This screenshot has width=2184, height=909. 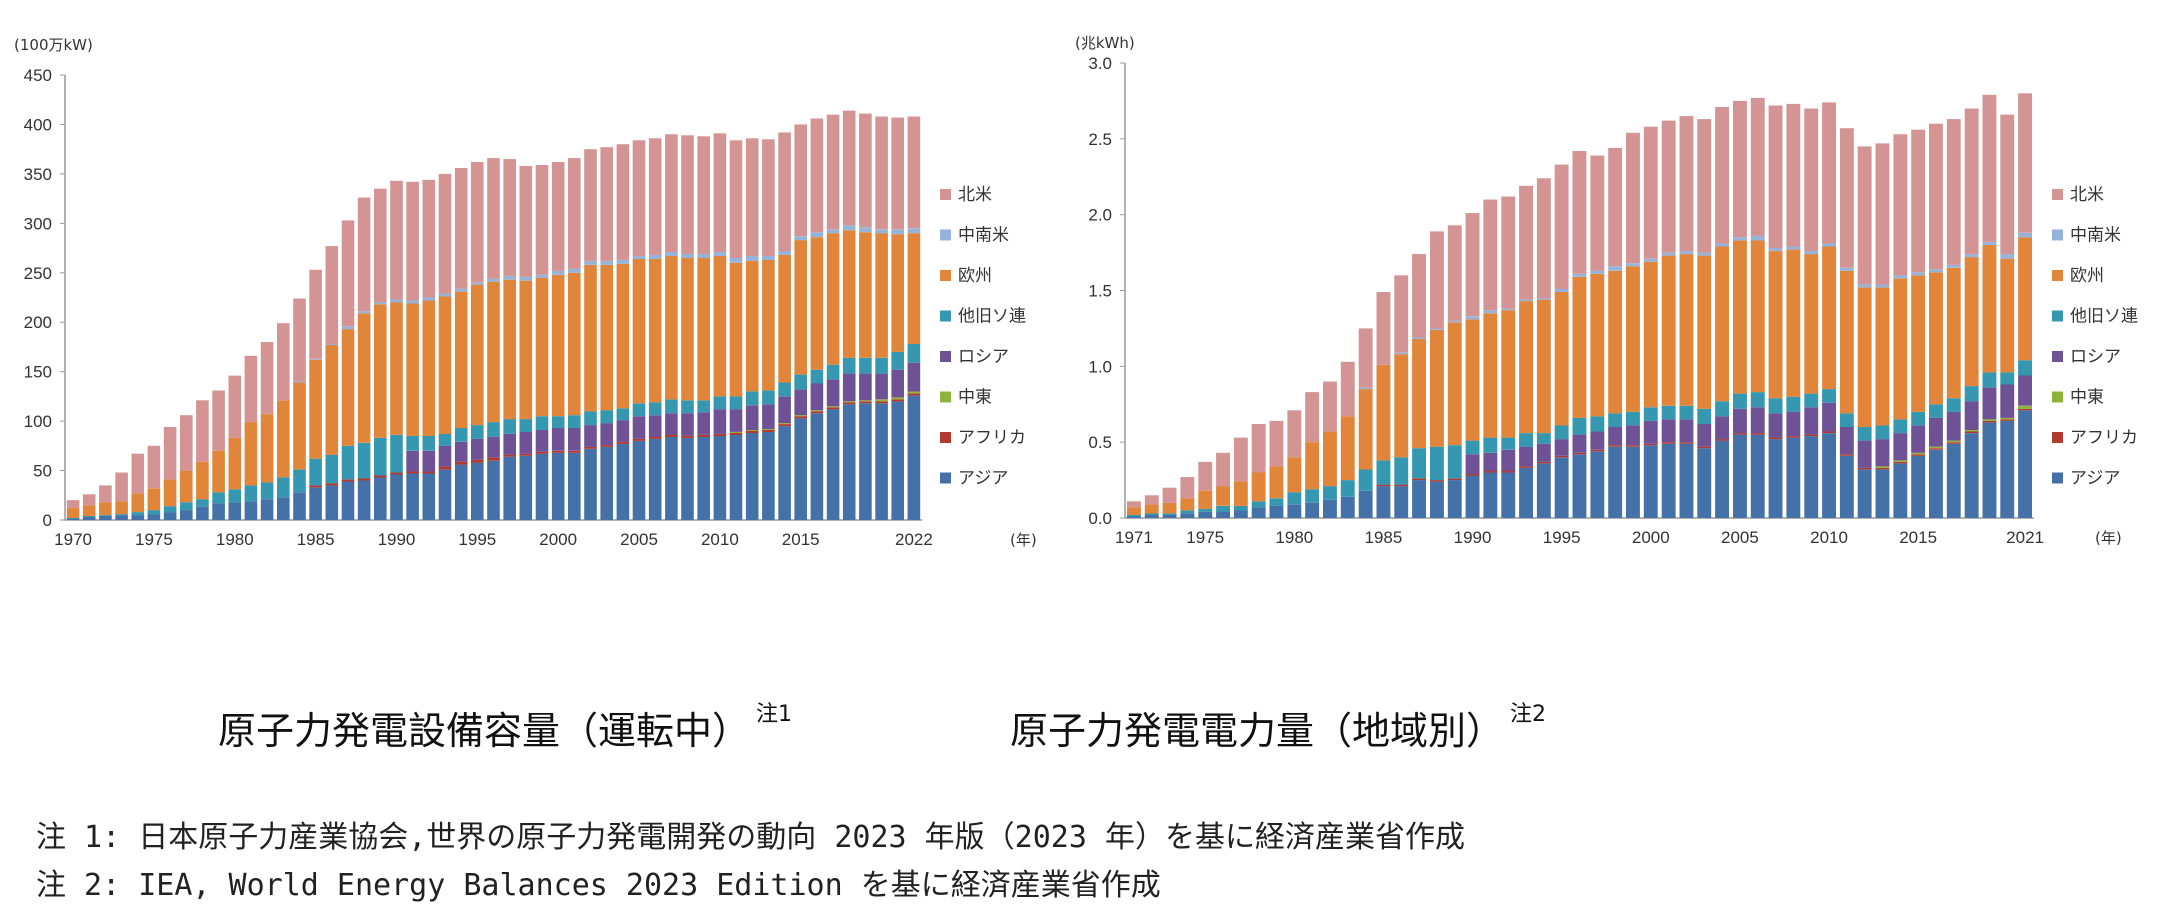 What do you see at coordinates (945, 356) in the screenshot?
I see `legend-swatch` at bounding box center [945, 356].